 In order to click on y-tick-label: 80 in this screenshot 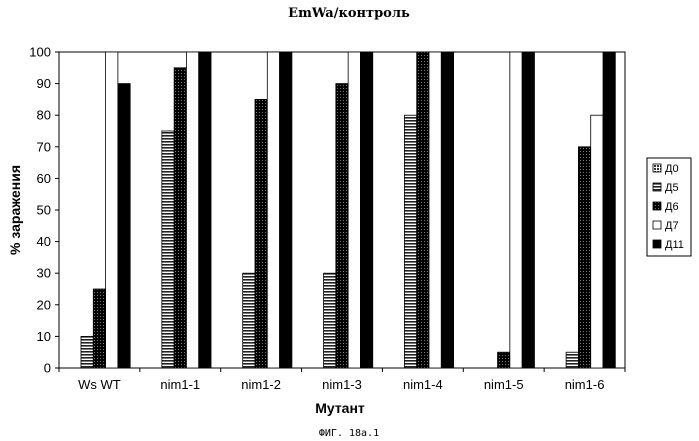, I will do `click(44, 115)`.